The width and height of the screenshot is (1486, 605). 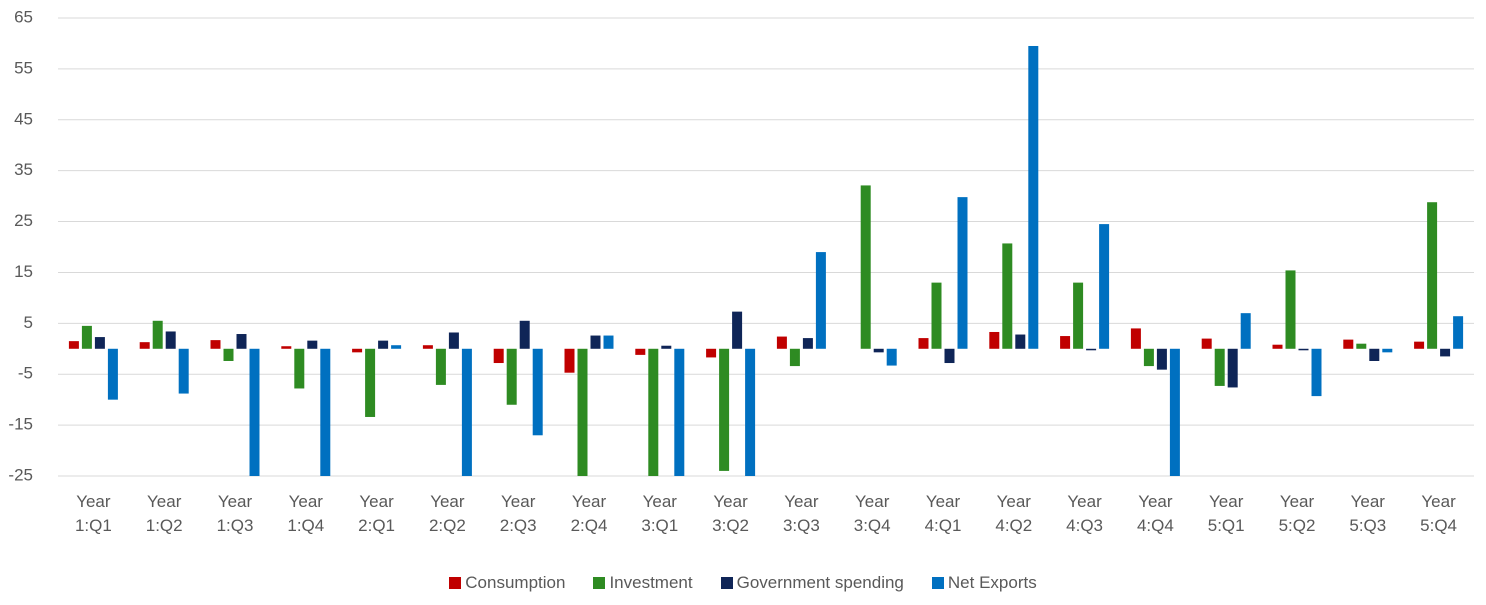 What do you see at coordinates (731, 513) in the screenshot?
I see `x-tick-label: Year 3:Q2` at bounding box center [731, 513].